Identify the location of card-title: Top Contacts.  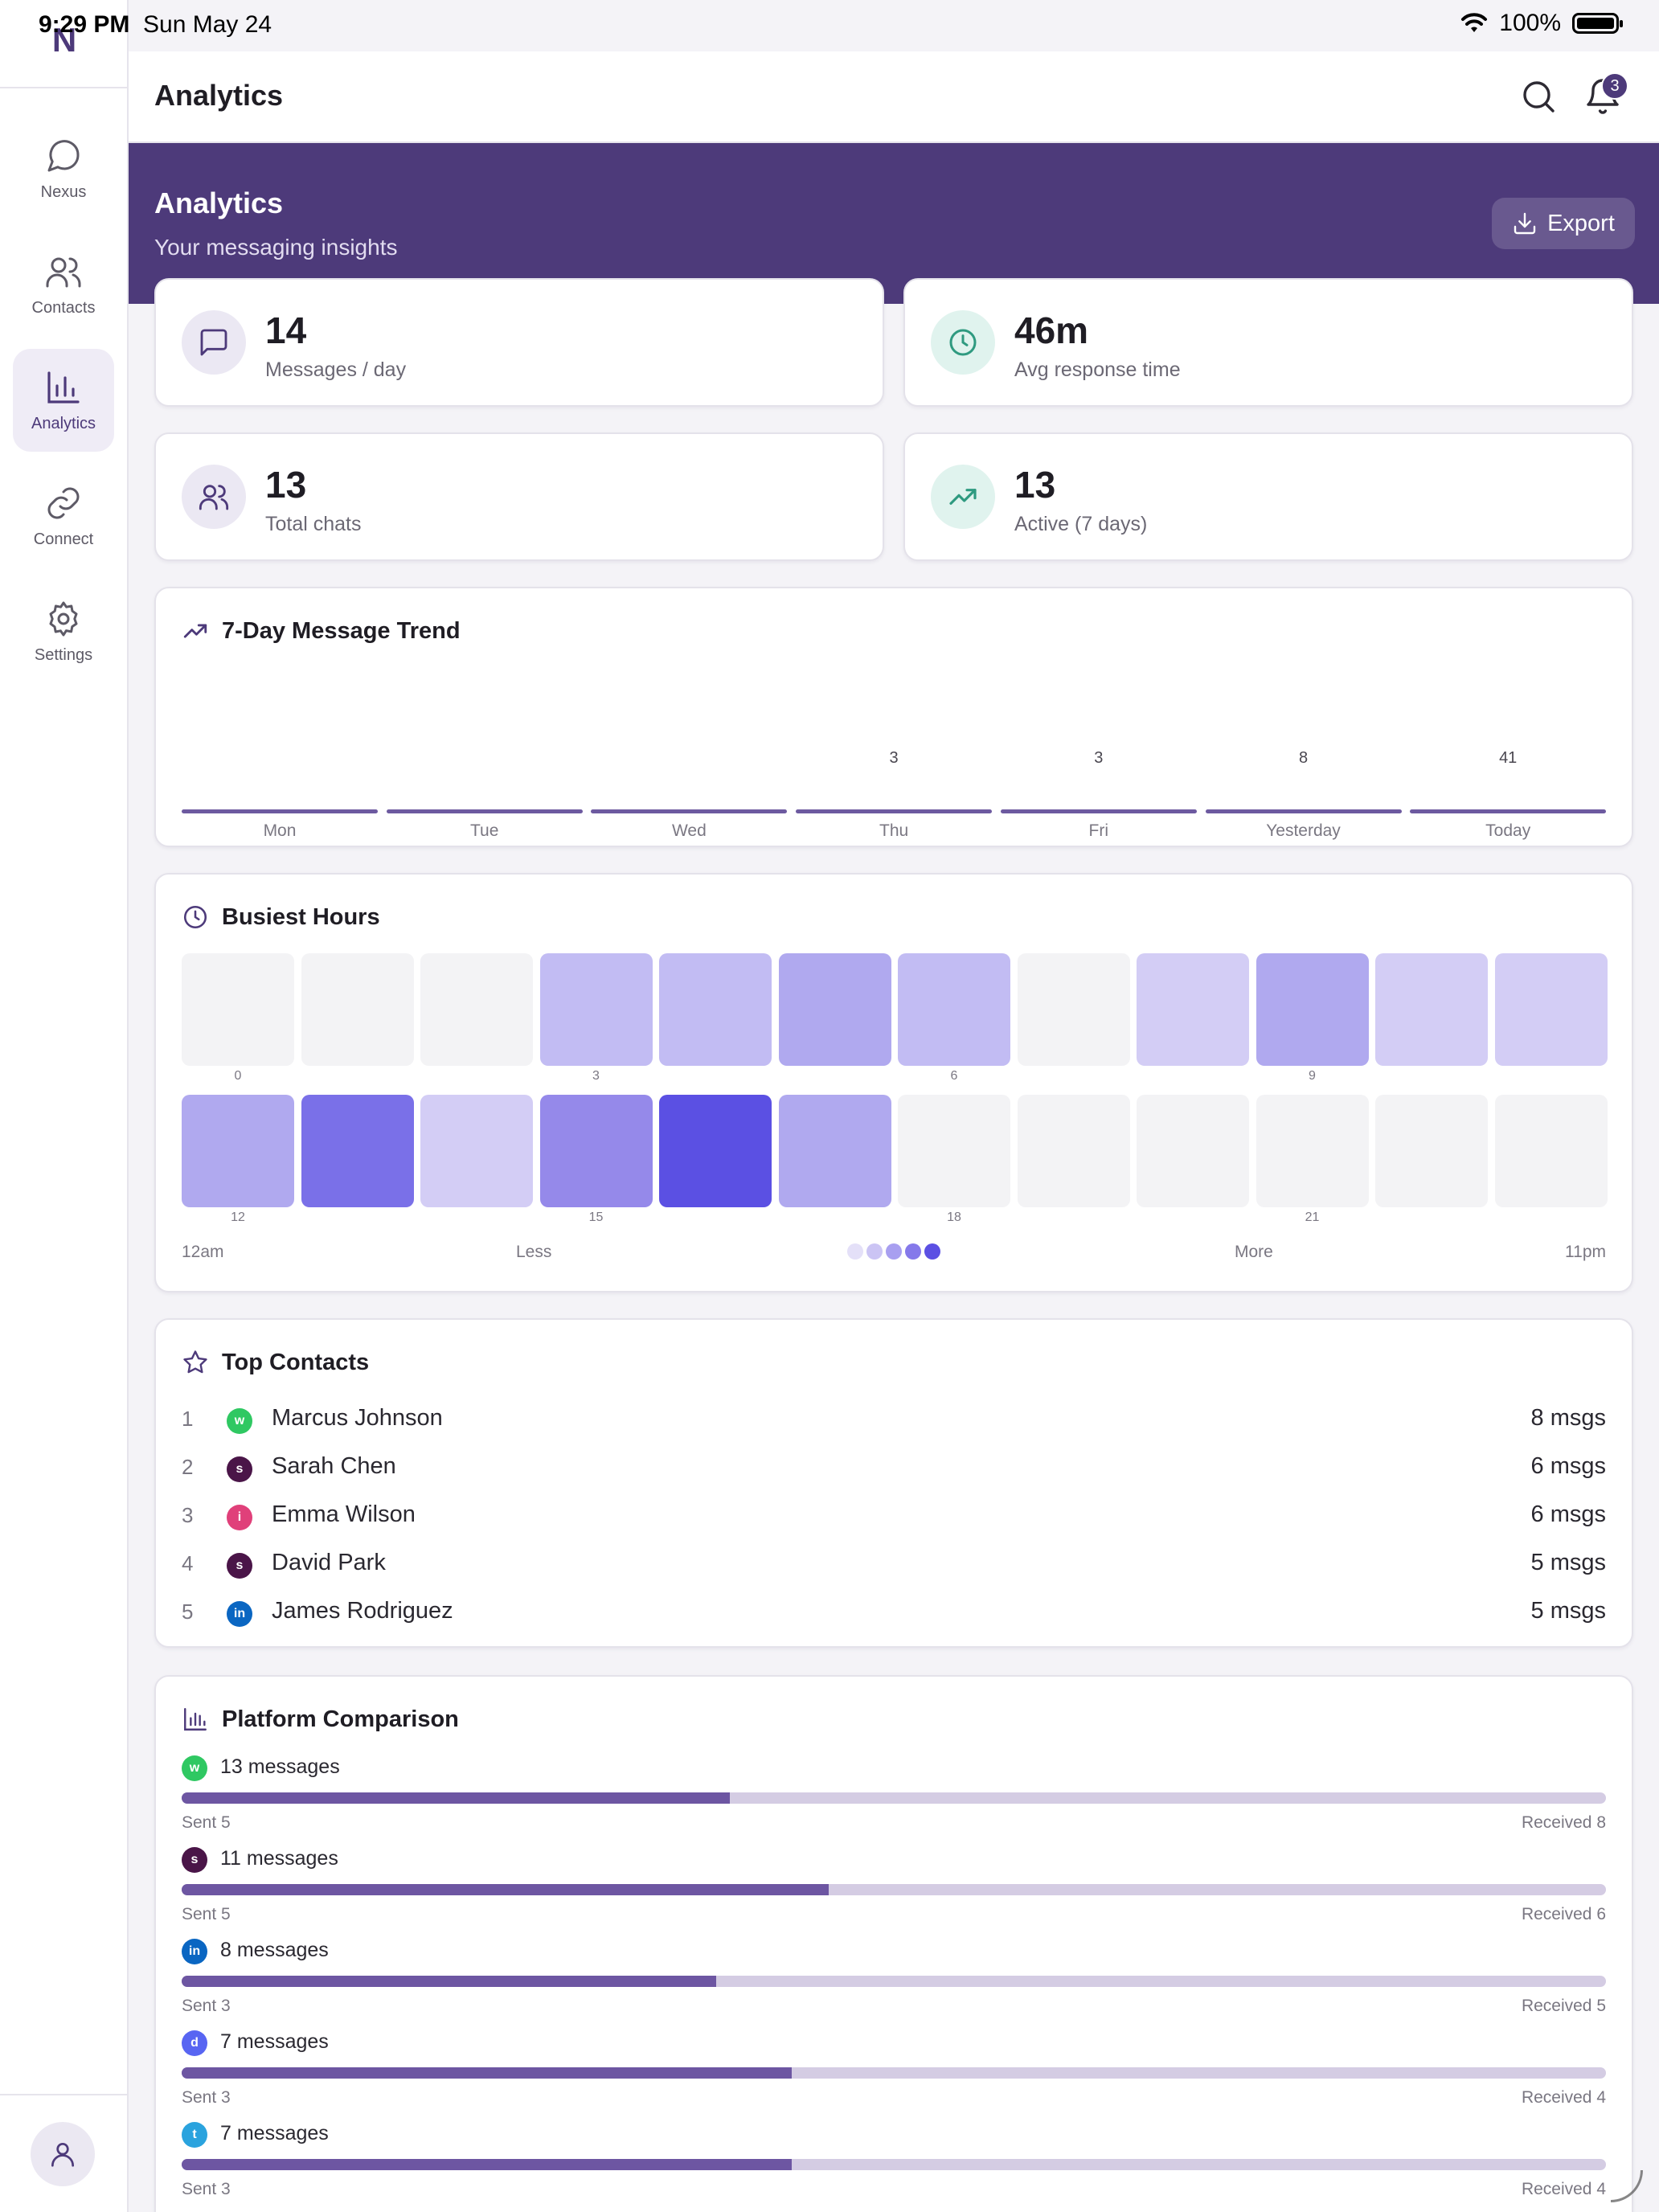
(275, 1362).